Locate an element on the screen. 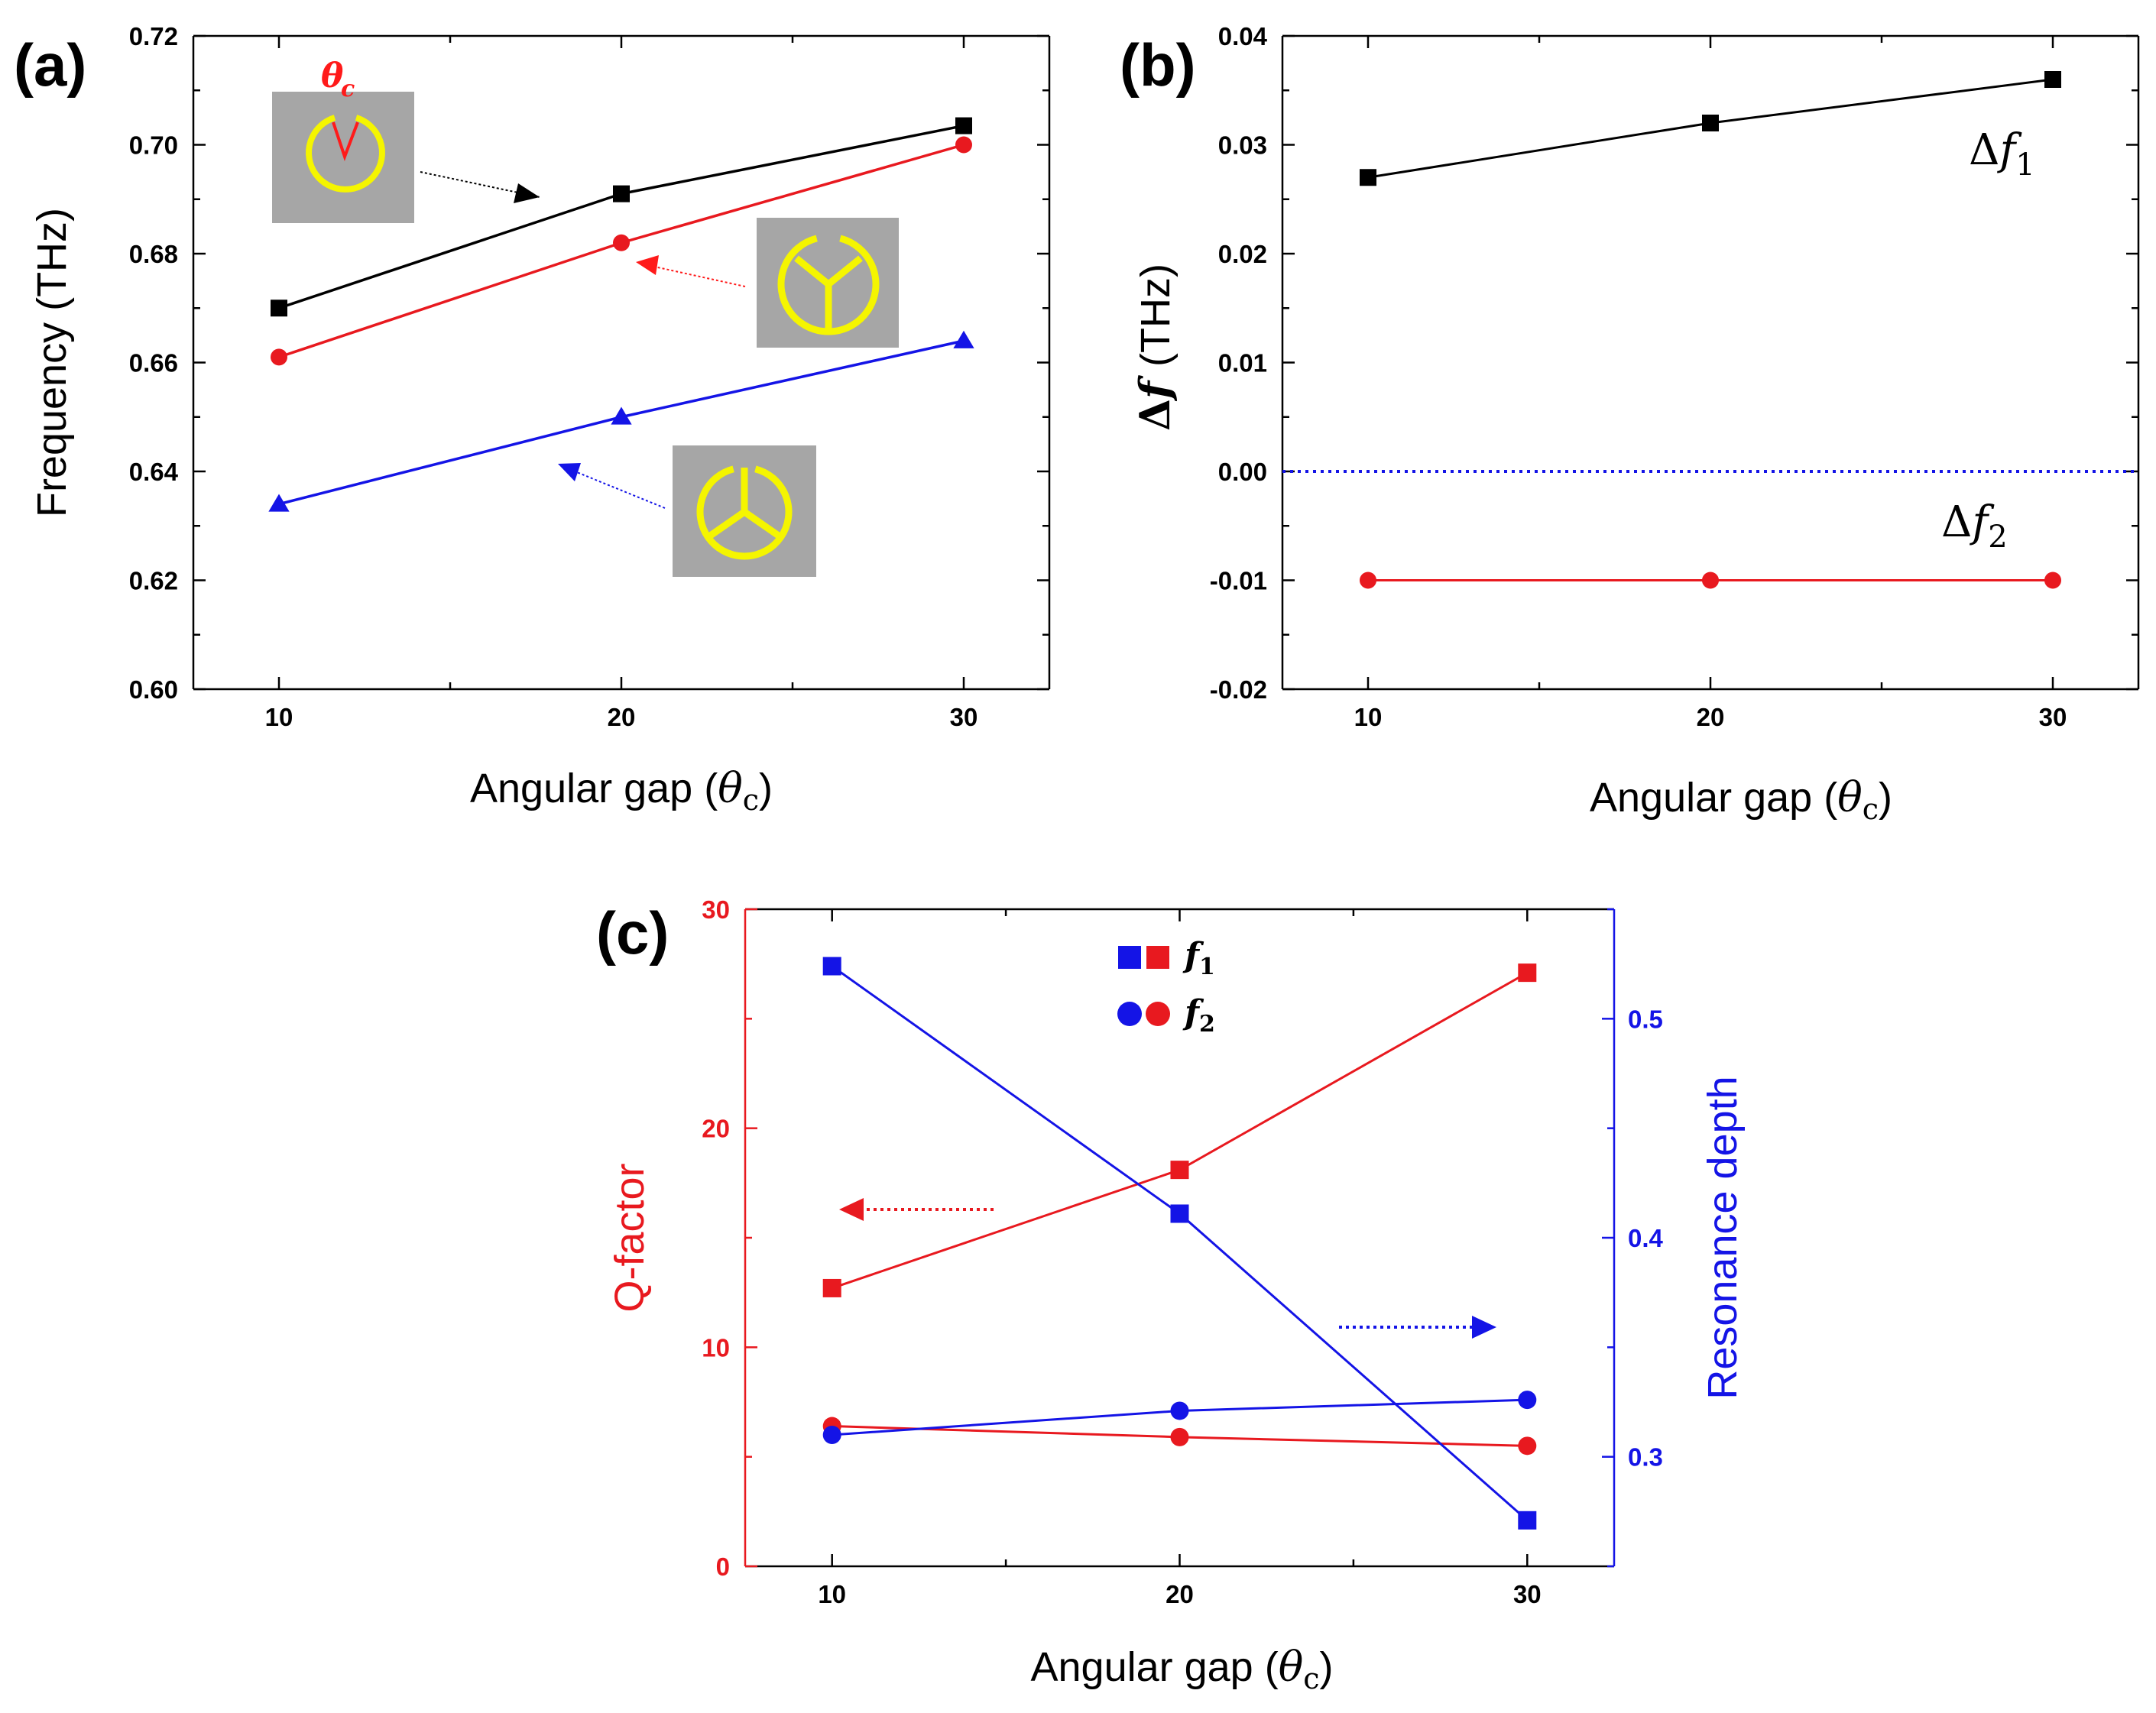  y-axis-label-right: Resonance depth is located at coordinates (1723, 1237).